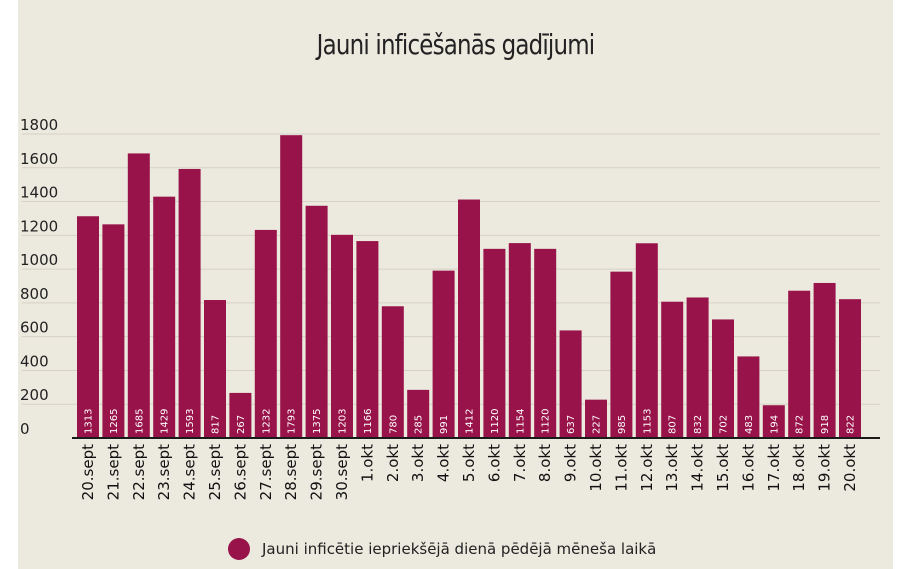 Image resolution: width=918 pixels, height=569 pixels. Describe the element at coordinates (266, 472) in the screenshot. I see `x-tick-label: 27.sept` at that location.